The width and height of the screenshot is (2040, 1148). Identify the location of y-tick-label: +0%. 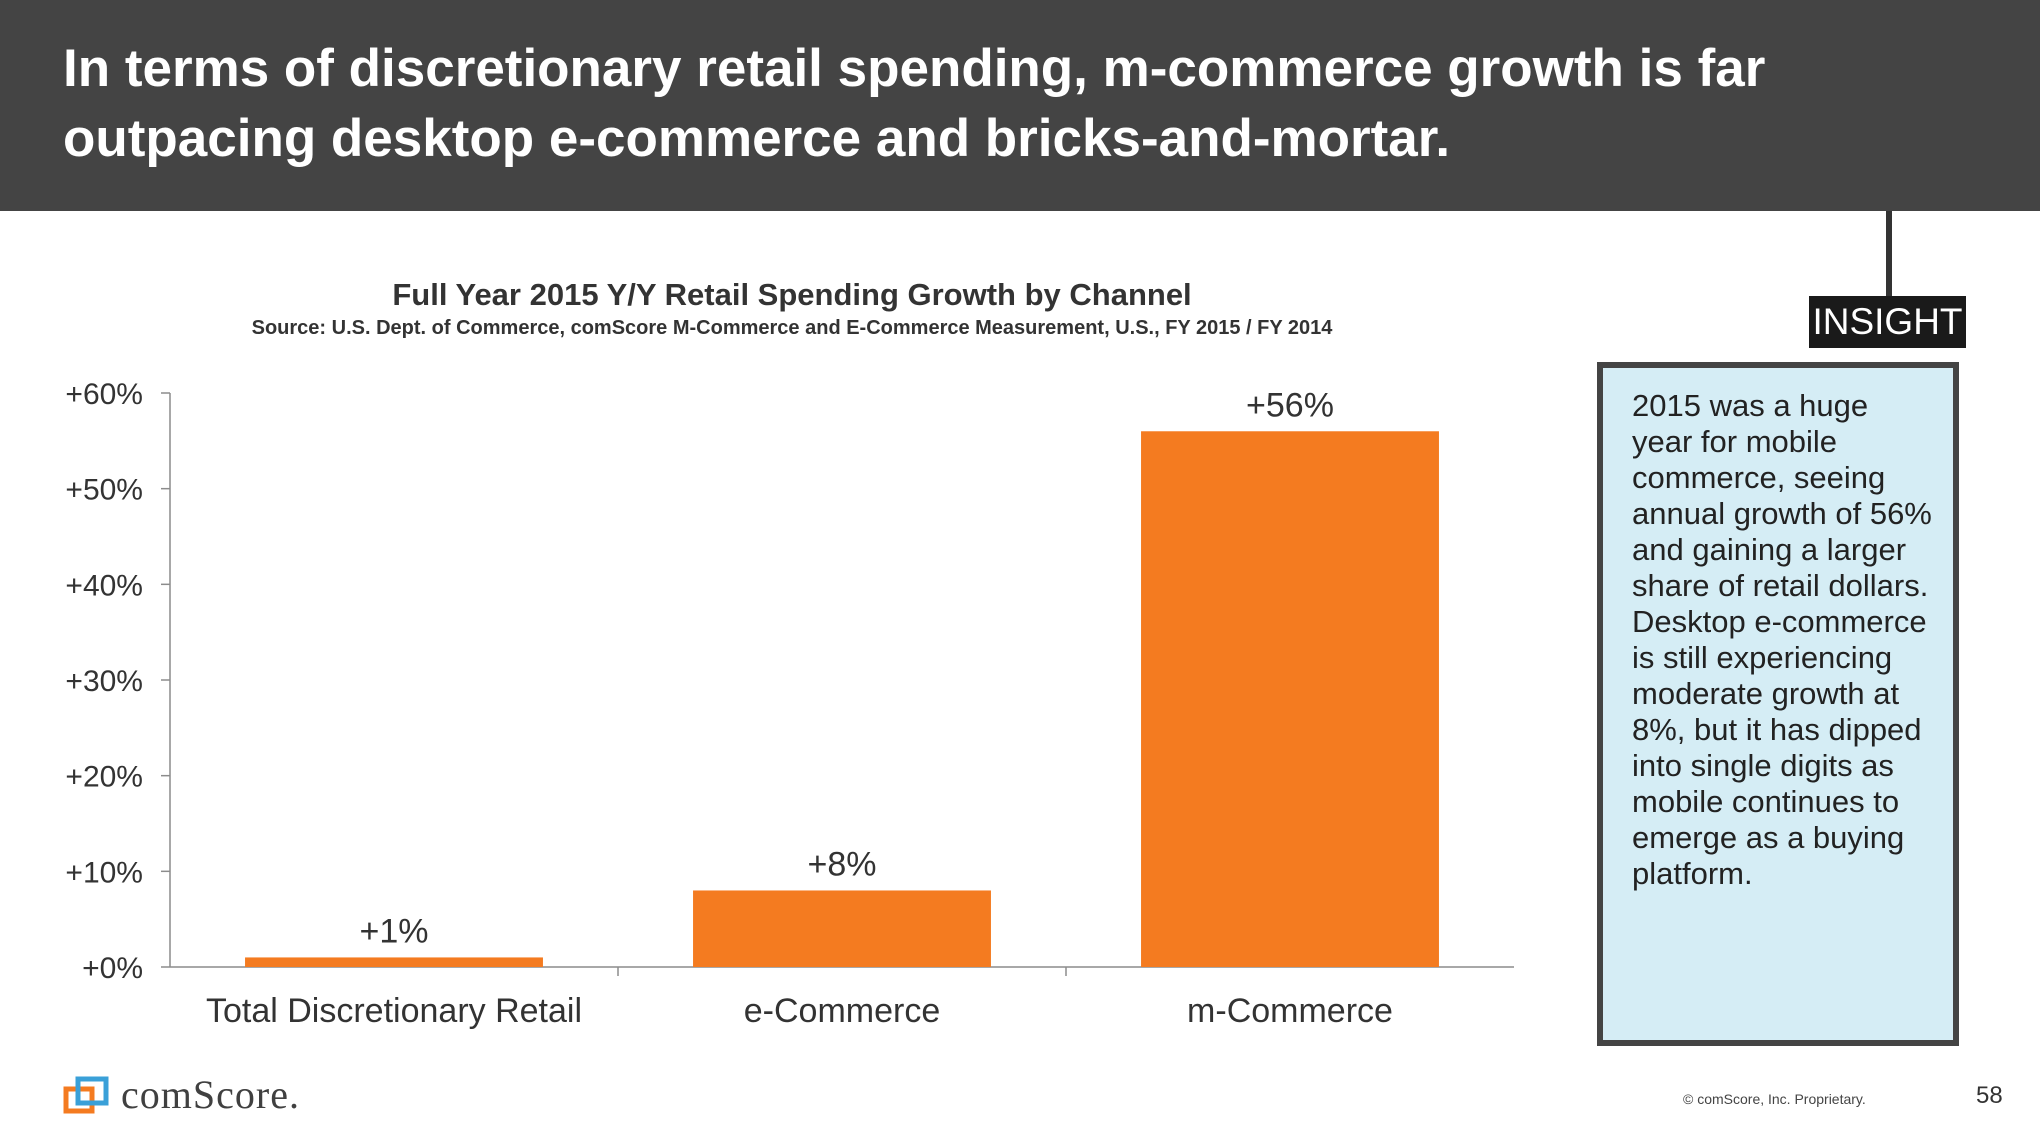
(112, 968).